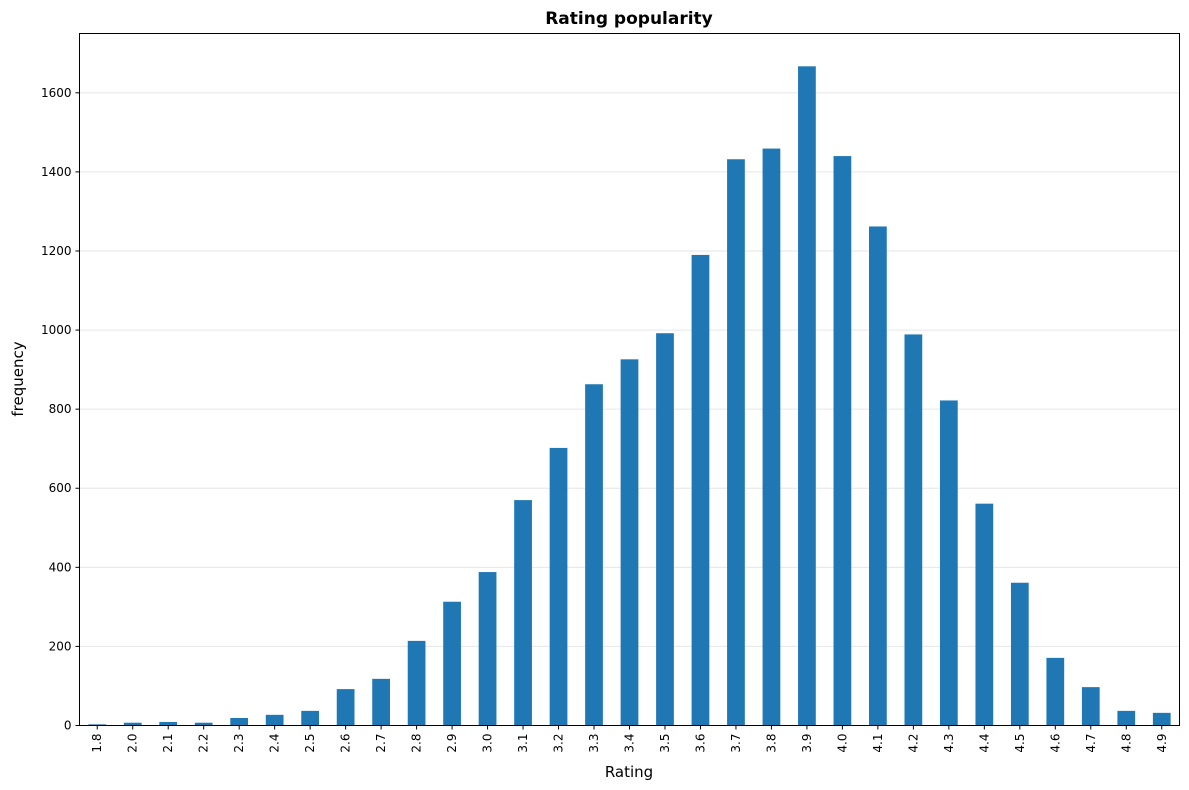 The image size is (1189, 790). I want to click on x-tick-label: 4.5, so click(1020, 743).